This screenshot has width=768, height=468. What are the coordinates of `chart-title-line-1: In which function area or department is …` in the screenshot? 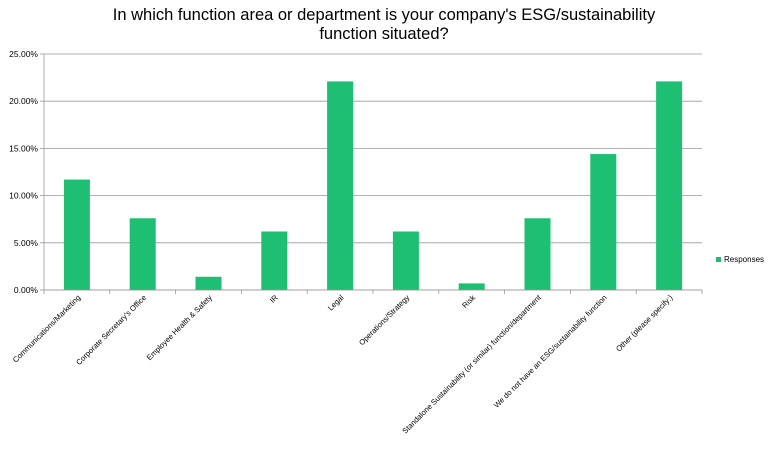 It's located at (384, 15).